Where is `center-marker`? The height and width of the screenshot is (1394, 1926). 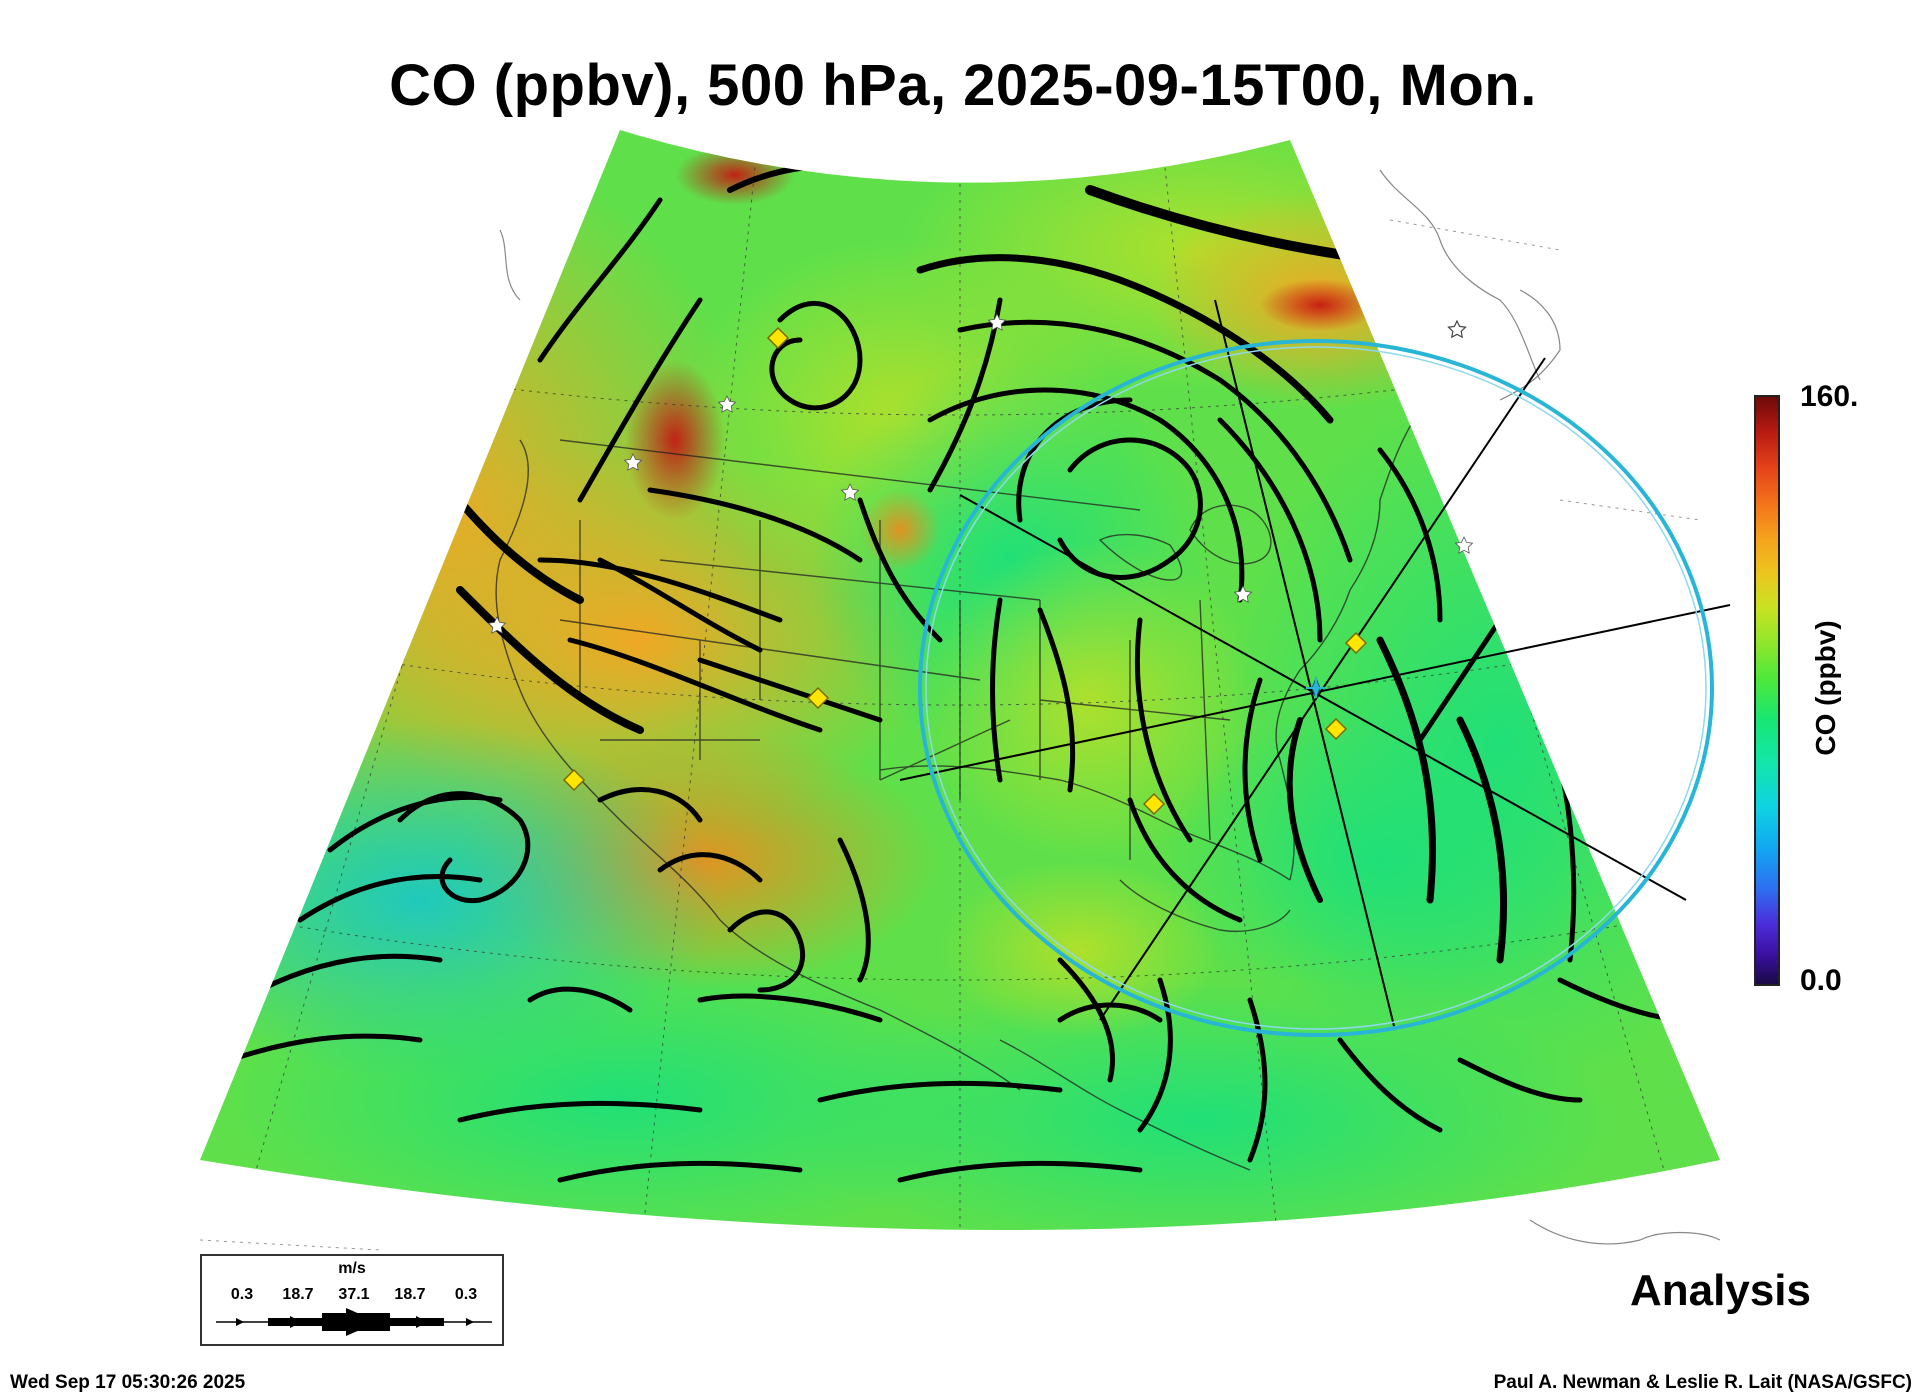
center-marker is located at coordinates (1316, 688).